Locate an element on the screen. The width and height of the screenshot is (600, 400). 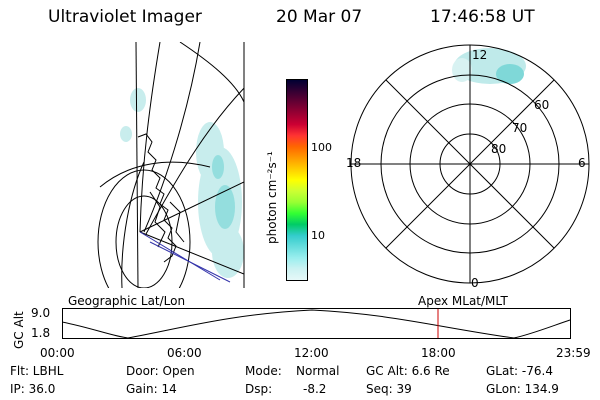
x-tick-1800: 18:00 is located at coordinates (438, 353).